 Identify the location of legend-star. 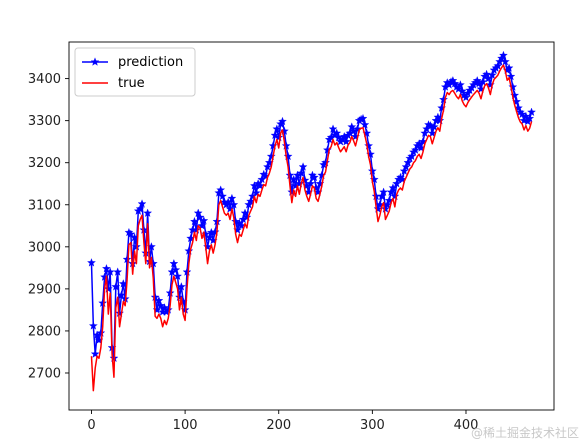
(95, 61).